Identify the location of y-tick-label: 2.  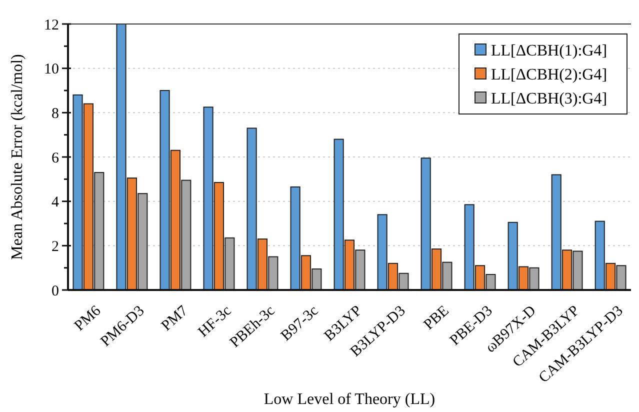
(55, 246).